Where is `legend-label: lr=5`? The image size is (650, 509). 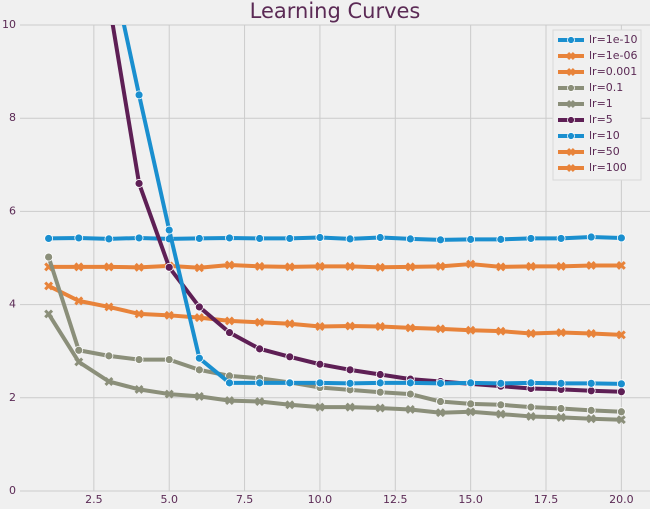
legend-label: lr=5 is located at coordinates (601, 119).